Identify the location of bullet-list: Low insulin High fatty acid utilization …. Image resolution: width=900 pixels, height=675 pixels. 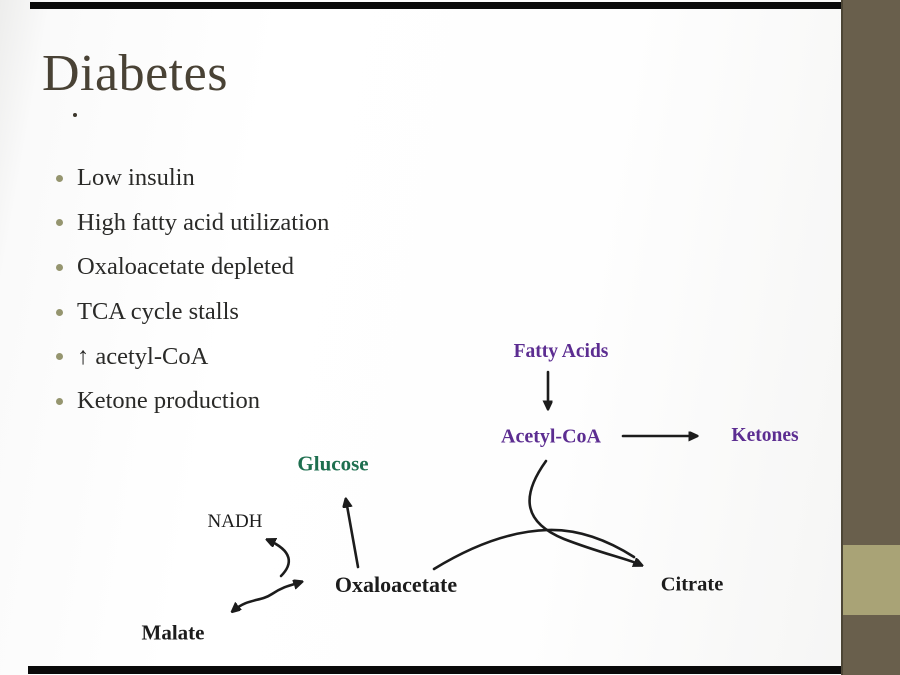
(188, 290).